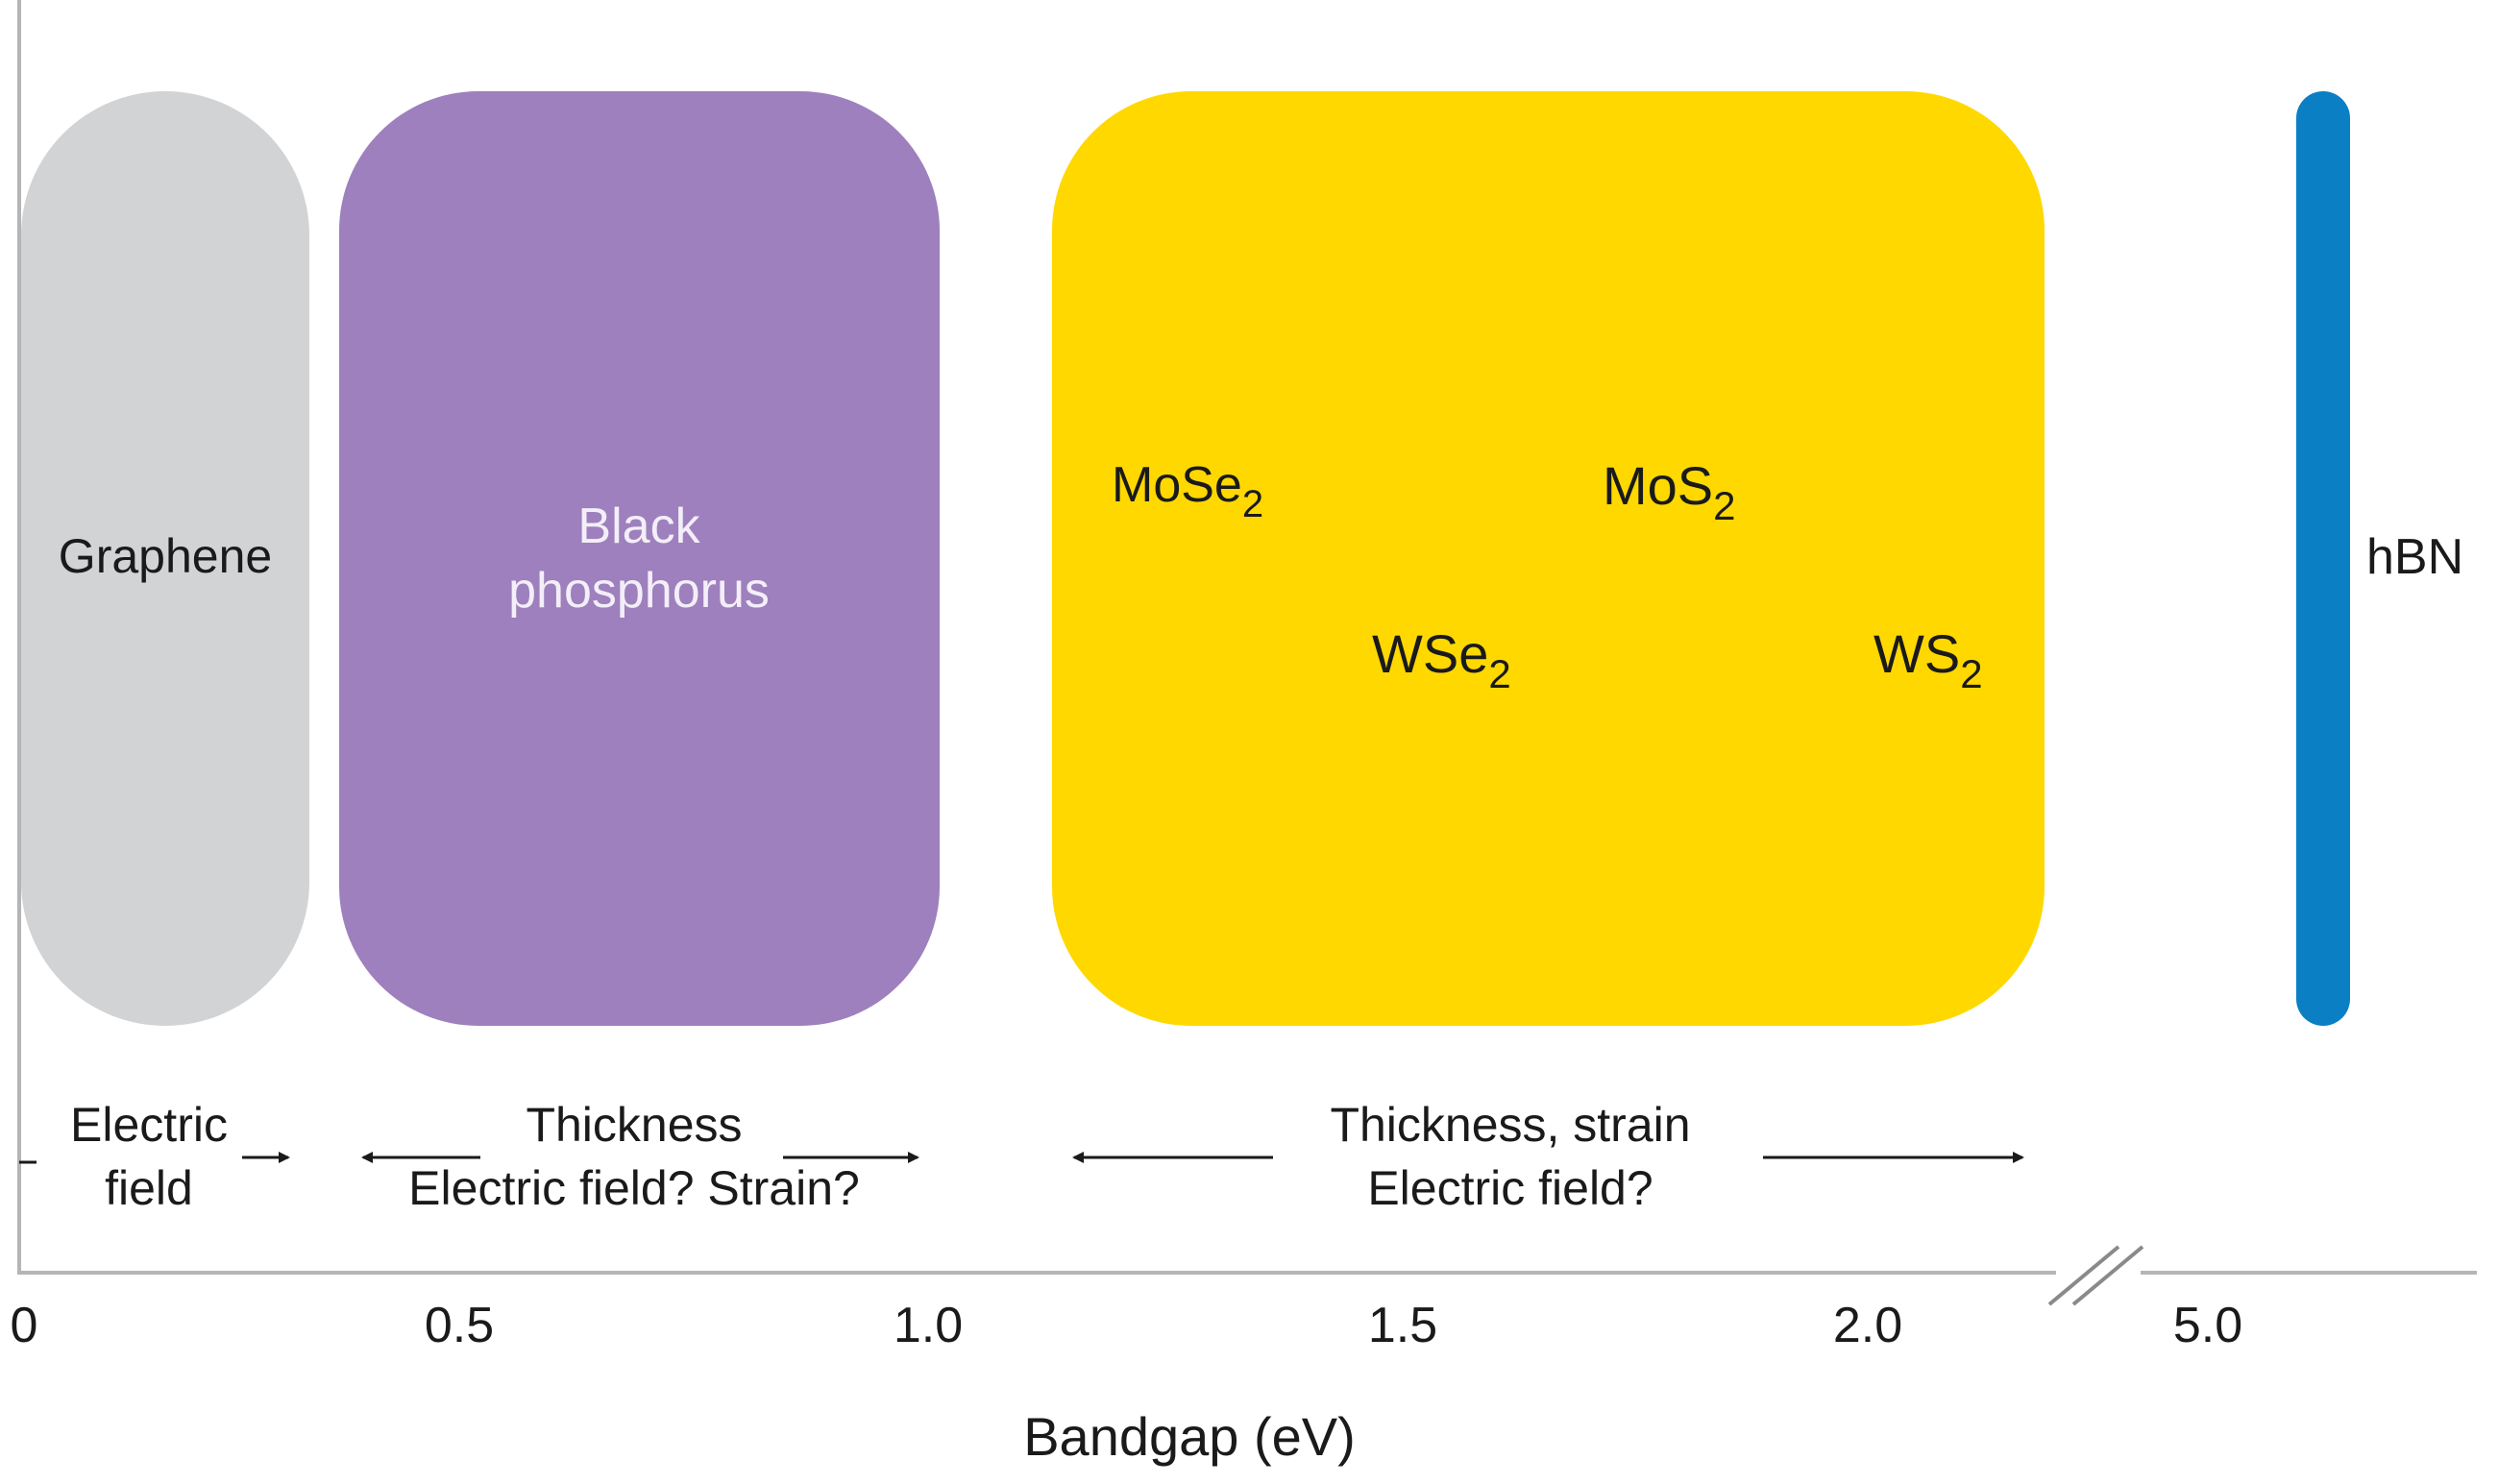 The height and width of the screenshot is (1484, 2498). What do you see at coordinates (634, 1188) in the screenshot?
I see `tuning-bp-line2: Electric field? Strain?` at bounding box center [634, 1188].